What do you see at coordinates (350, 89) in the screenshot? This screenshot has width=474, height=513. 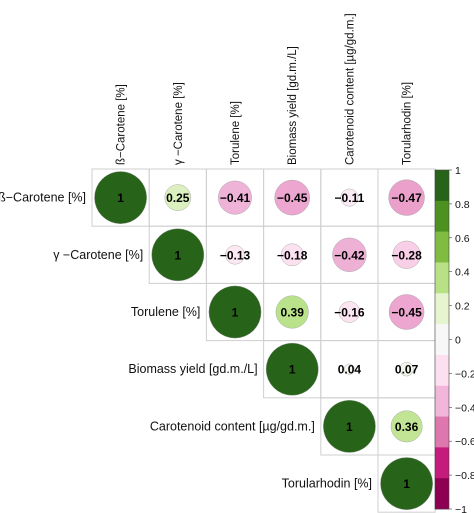 I see `column-label: Carotenoid content [µg/gd.m.]` at bounding box center [350, 89].